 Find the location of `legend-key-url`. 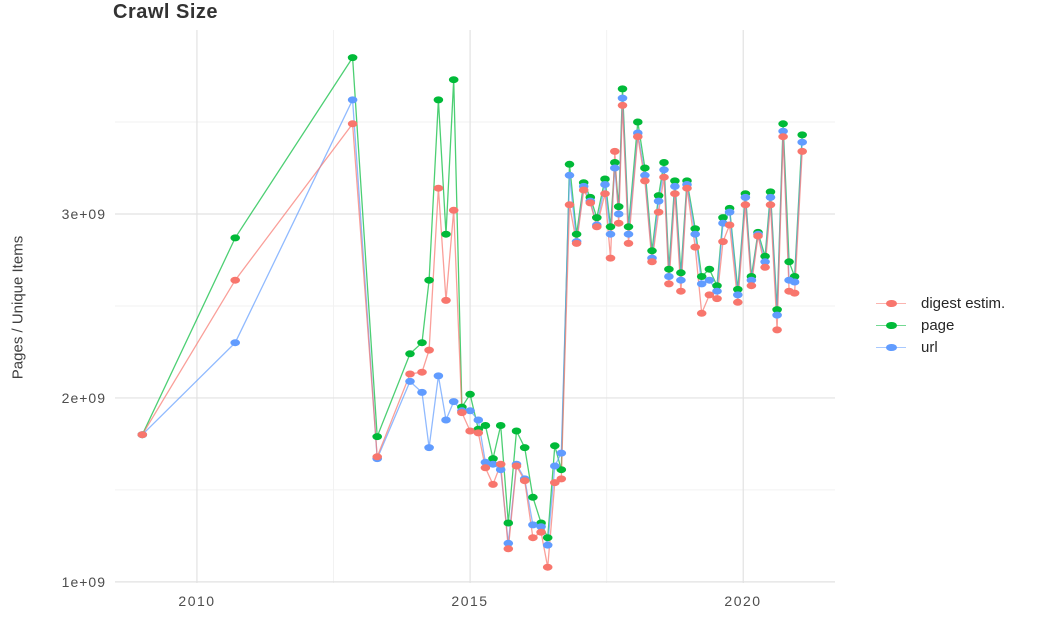

legend-key-url is located at coordinates (891, 347).